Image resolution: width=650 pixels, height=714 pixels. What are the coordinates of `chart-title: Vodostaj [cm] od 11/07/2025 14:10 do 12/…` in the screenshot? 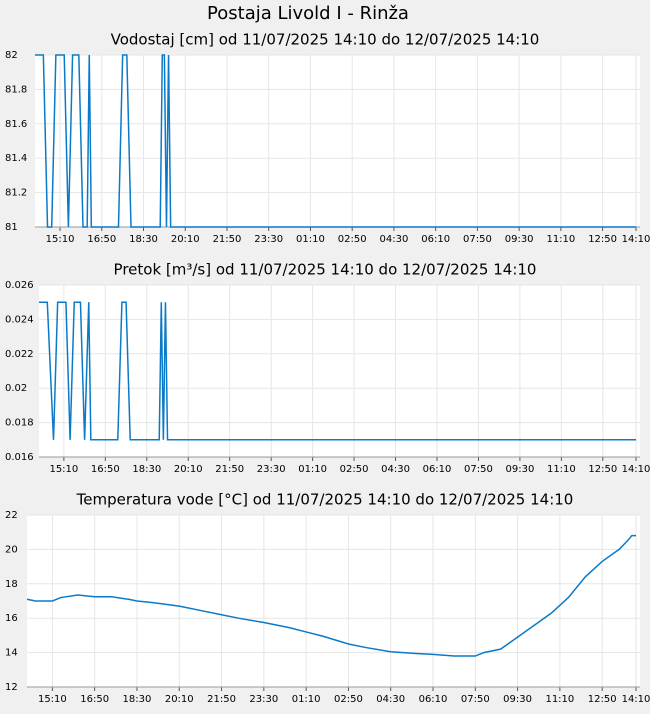 It's located at (325, 40).